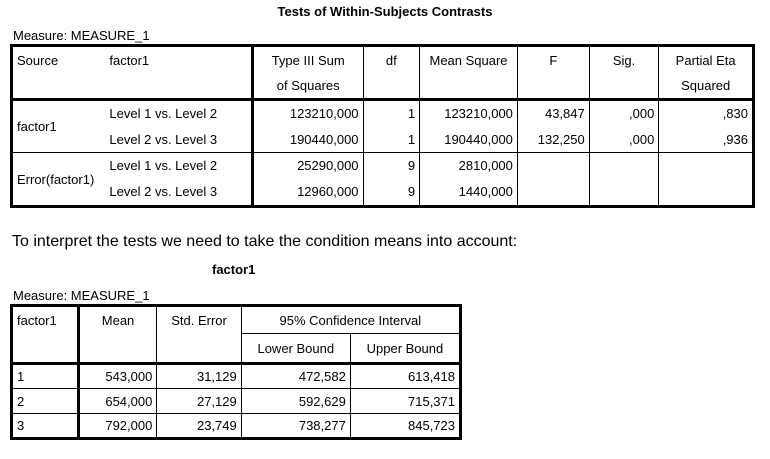 This screenshot has height=459, width=770. Describe the element at coordinates (468, 165) in the screenshot. I see `ms-cell: 2810,000` at that location.